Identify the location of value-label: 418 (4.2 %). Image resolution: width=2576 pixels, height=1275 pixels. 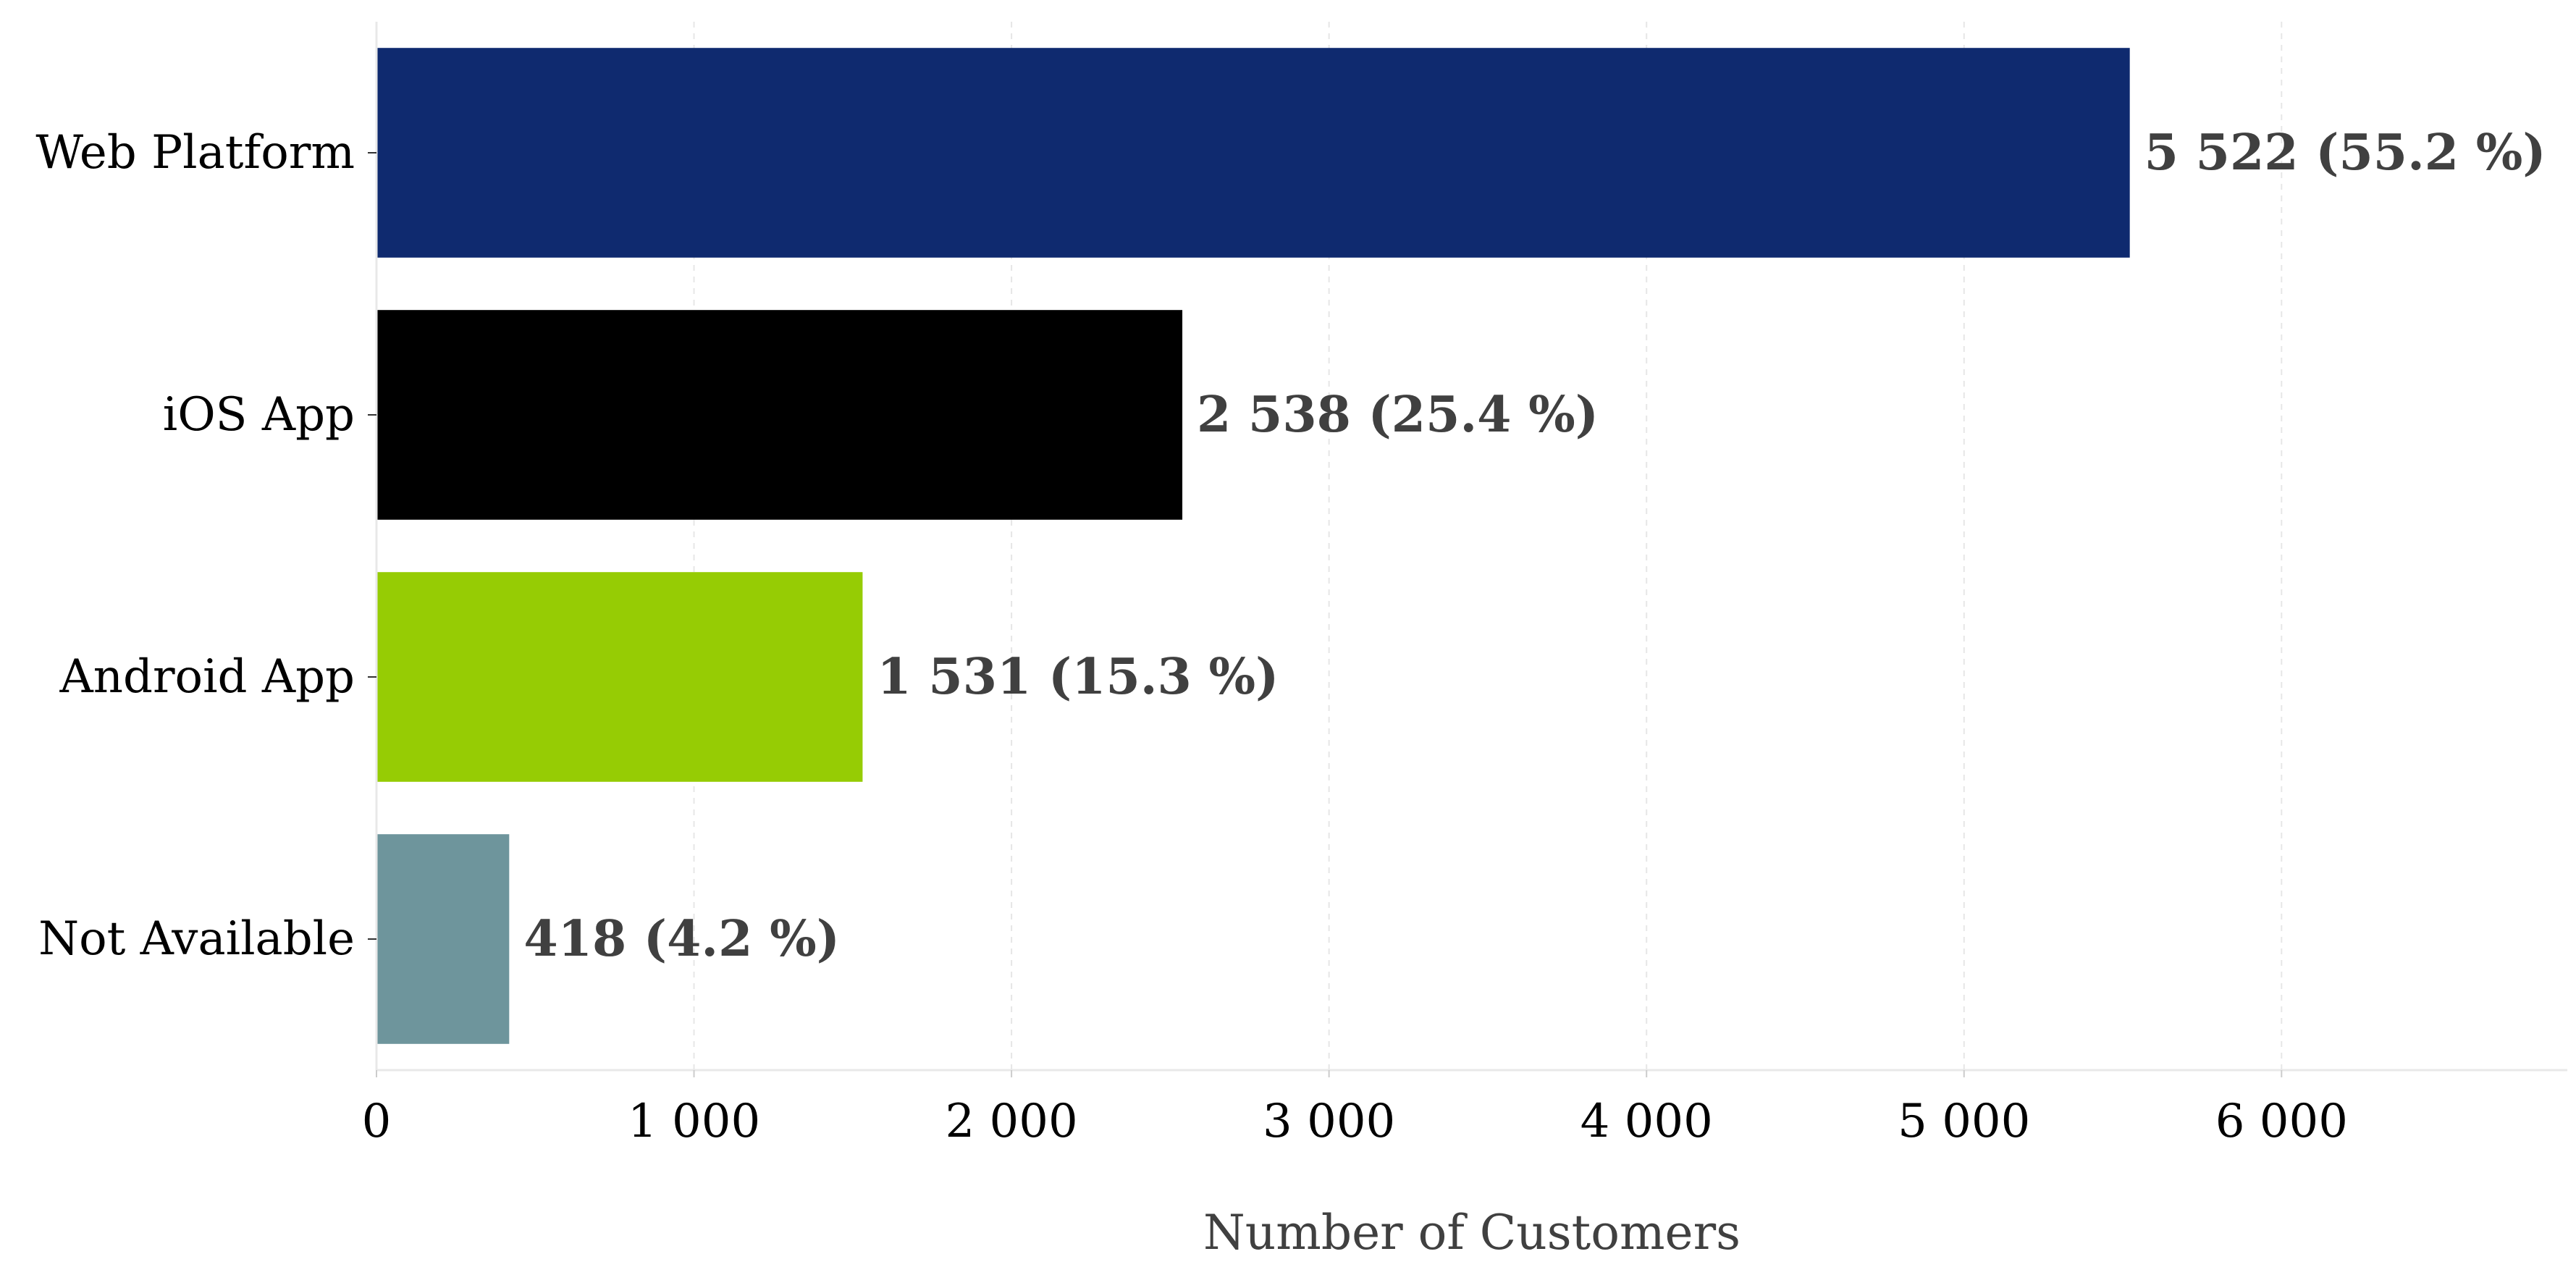
(681, 939).